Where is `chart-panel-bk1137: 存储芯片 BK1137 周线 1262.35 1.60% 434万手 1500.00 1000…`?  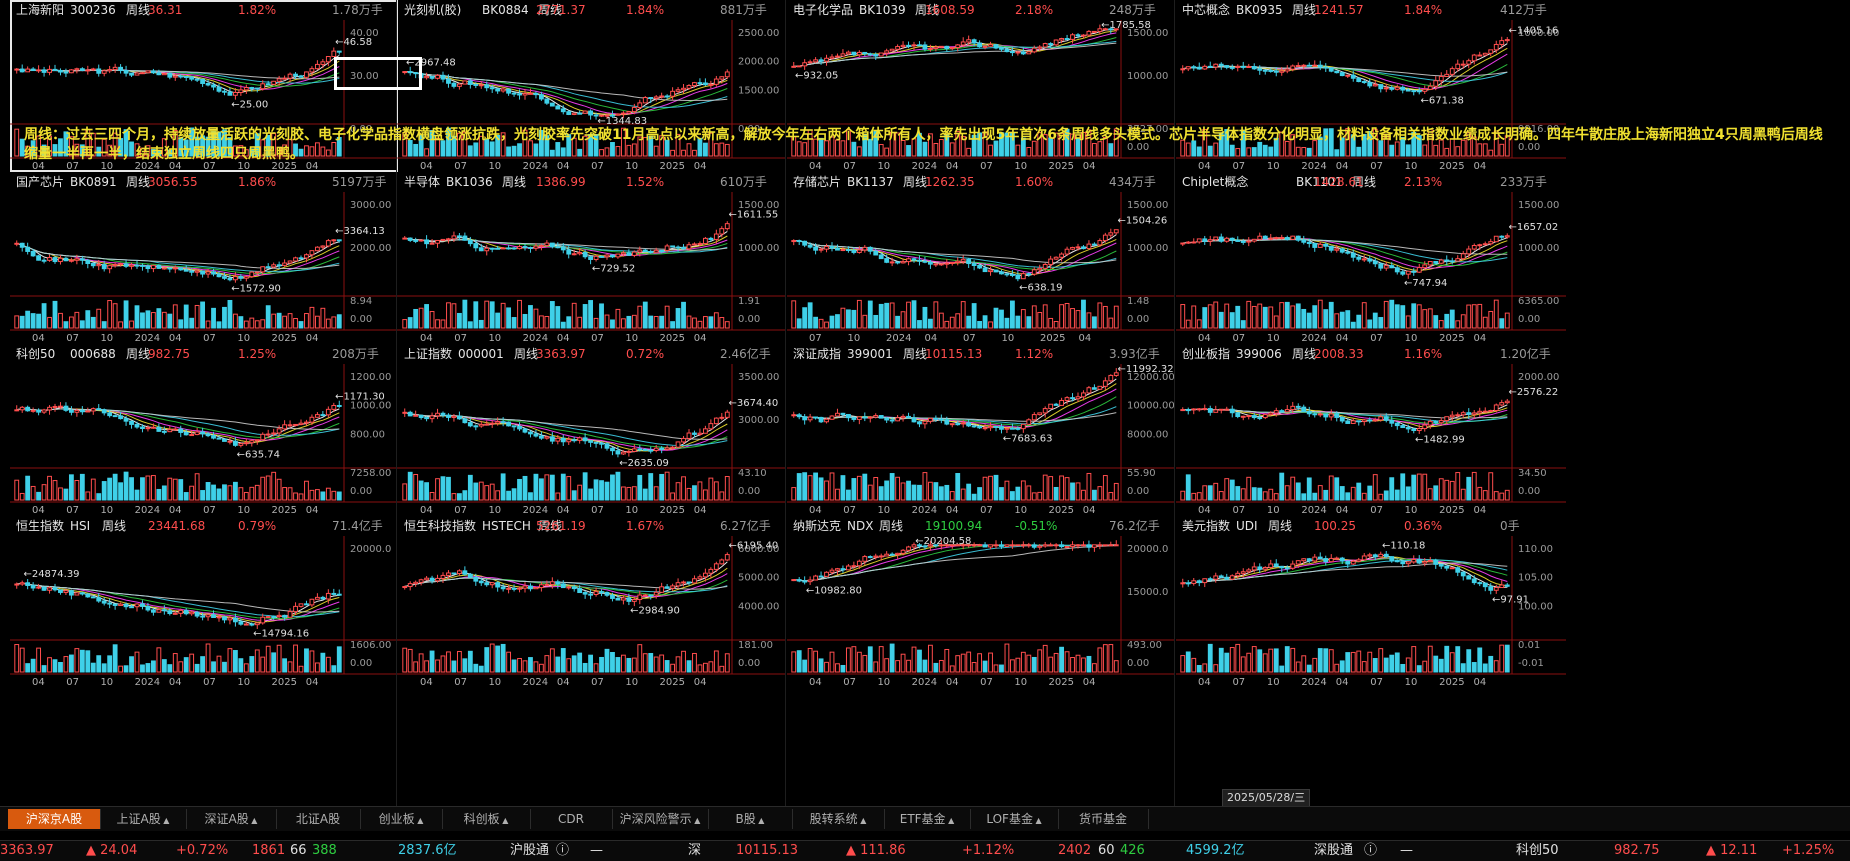 chart-panel-bk1137: 存储芯片 BK1137 周线 1262.35 1.60% 434万手 1500.00 1000… is located at coordinates (981, 258).